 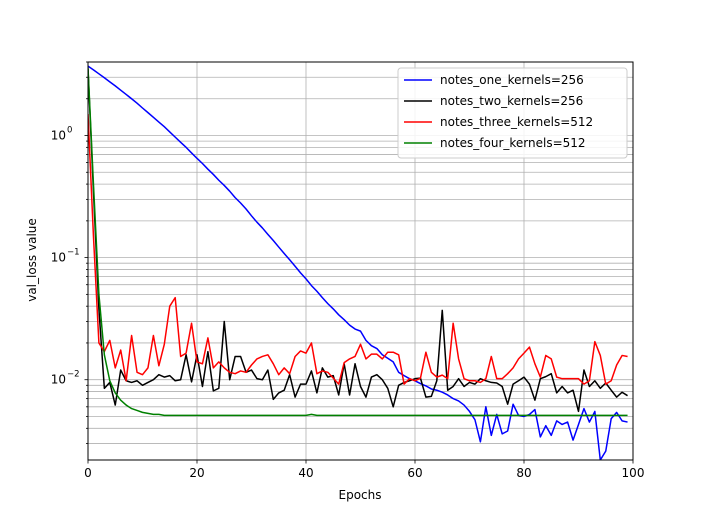 What do you see at coordinates (513, 143) in the screenshot?
I see `legend-entry: notes_four_kernels=512` at bounding box center [513, 143].